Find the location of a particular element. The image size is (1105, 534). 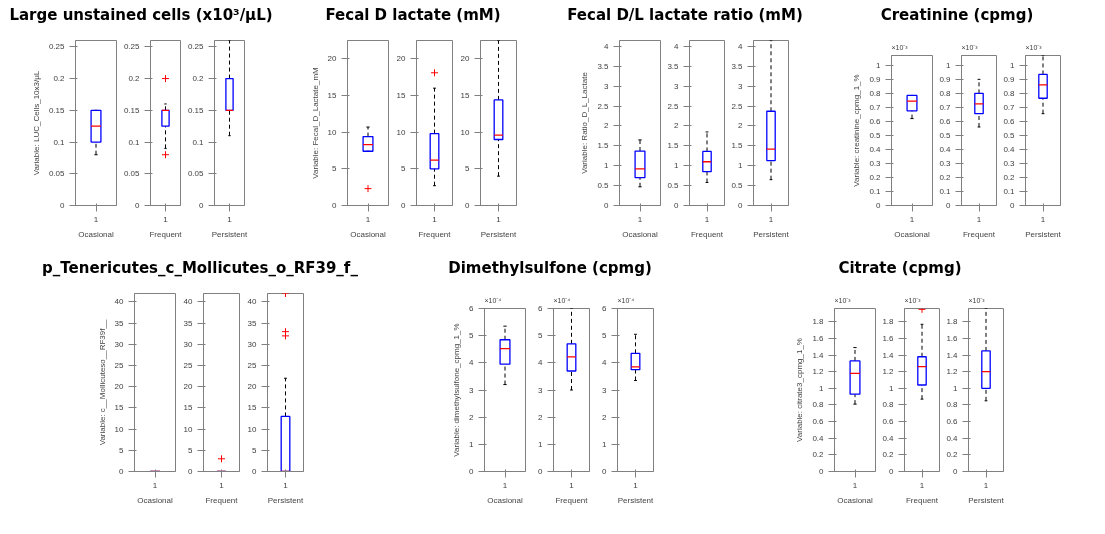

y-tick-label: 1.8 is located at coordinates (952, 322).